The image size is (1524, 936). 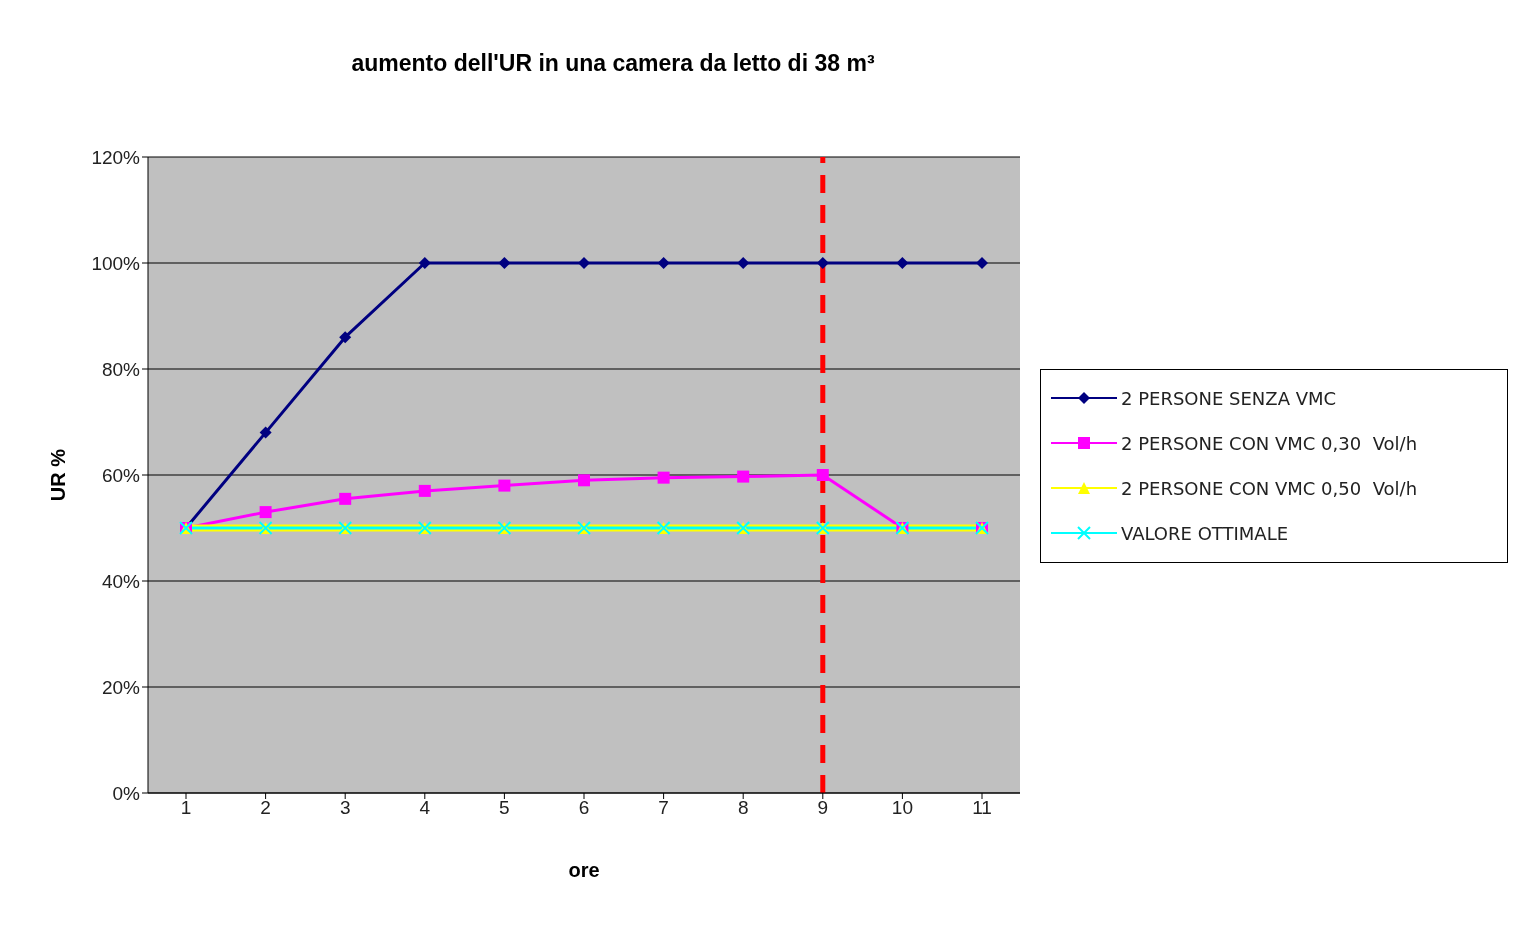 What do you see at coordinates (116, 263) in the screenshot?
I see `y-tick-label: 100%` at bounding box center [116, 263].